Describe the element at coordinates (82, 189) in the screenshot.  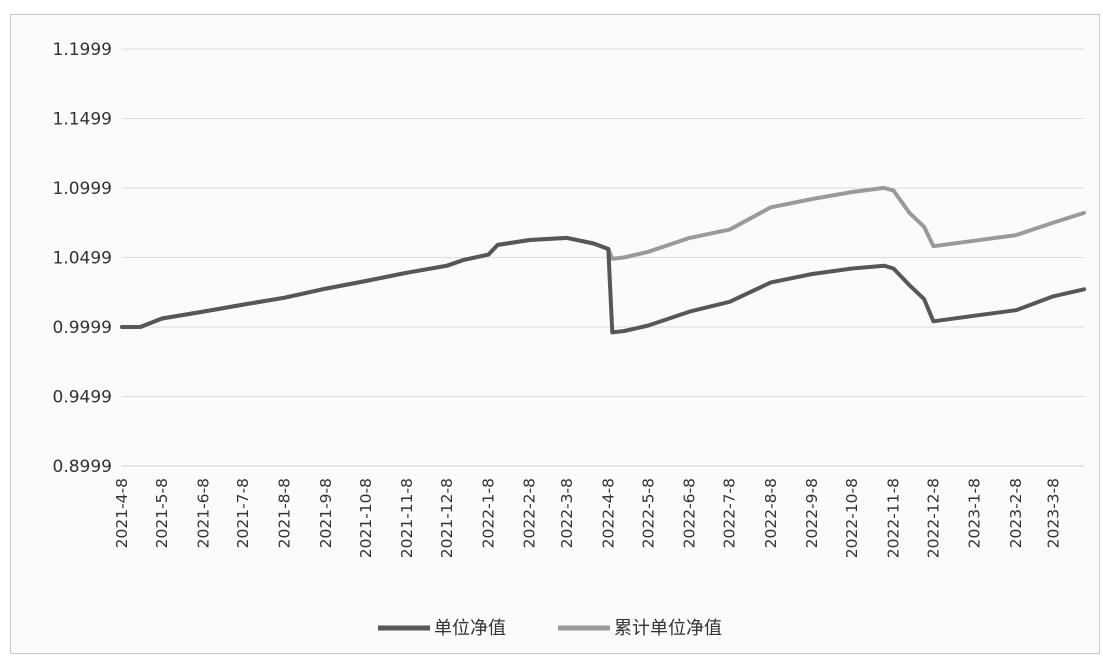
I see `y-tick-label: 1.0999` at that location.